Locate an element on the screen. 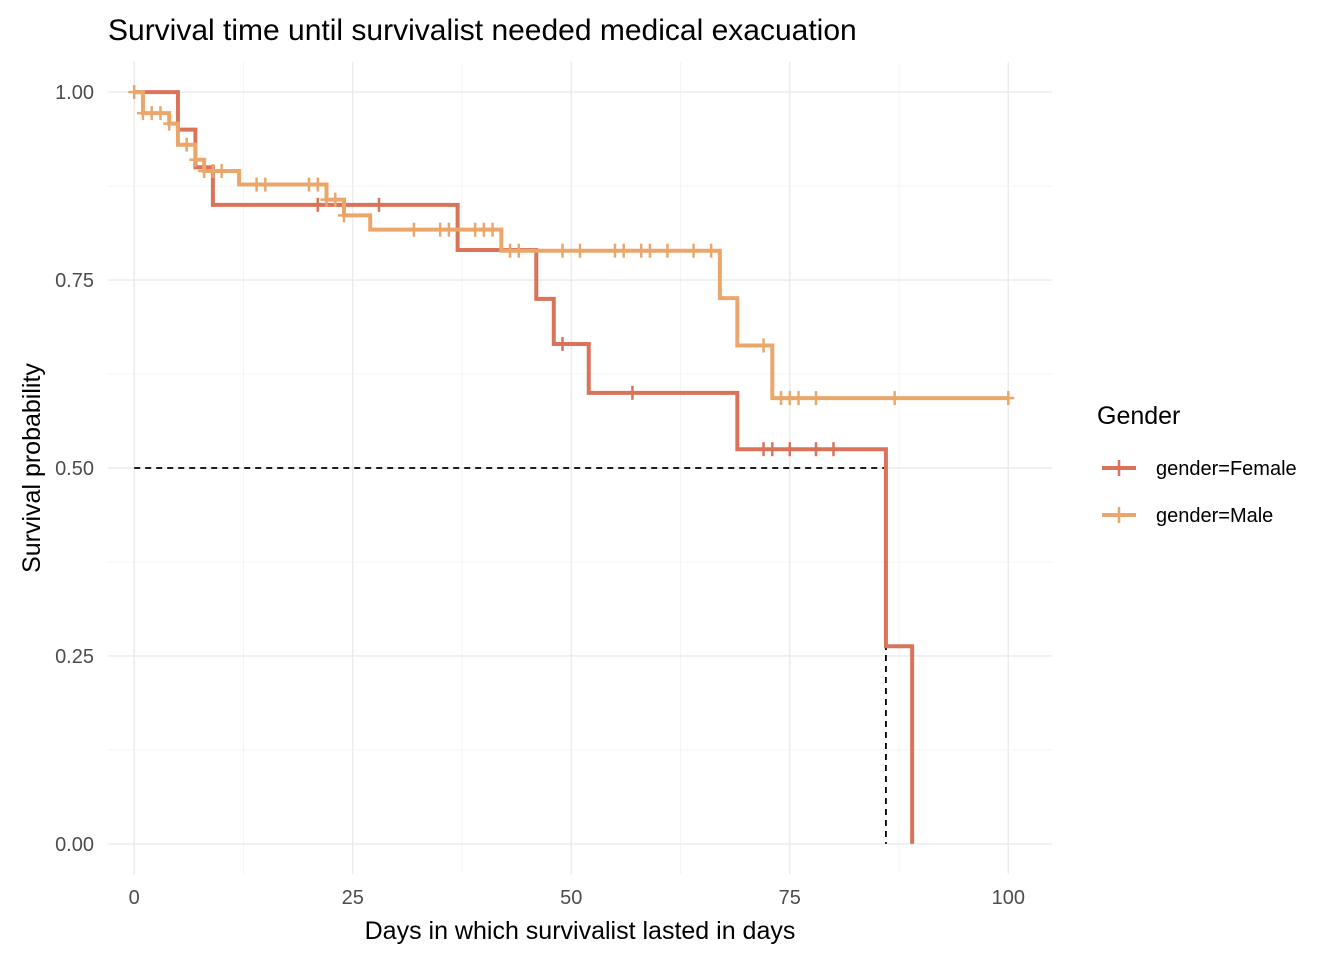  x-tick-label: 50 is located at coordinates (571, 898).